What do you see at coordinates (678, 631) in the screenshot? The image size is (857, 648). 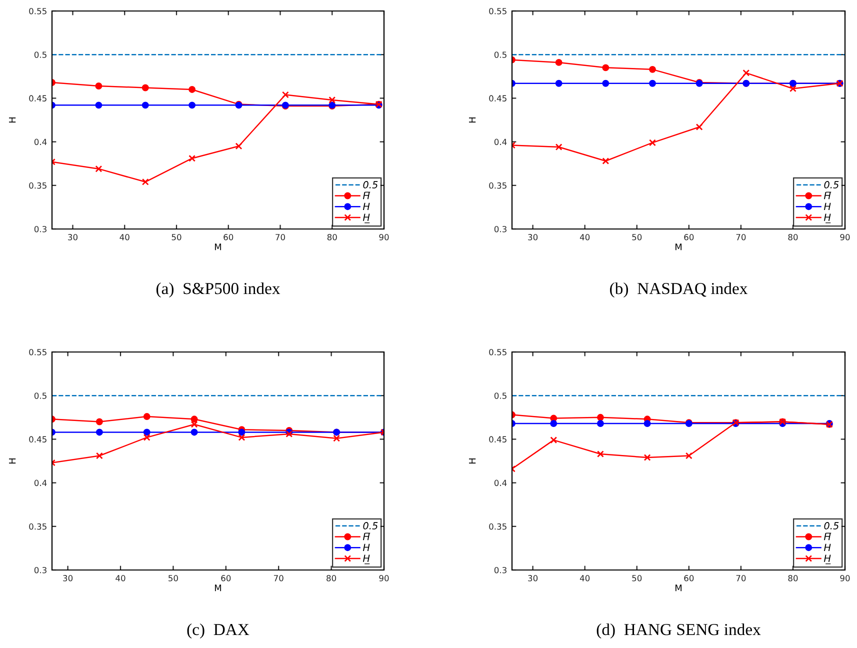 I see `text: (d) HANG SENG index` at bounding box center [678, 631].